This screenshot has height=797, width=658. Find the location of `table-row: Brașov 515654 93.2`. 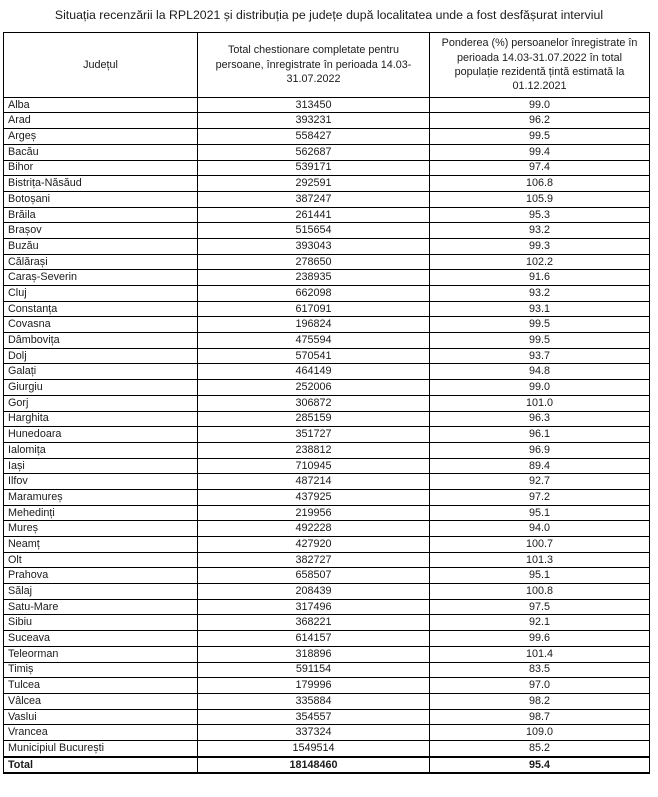

table-row: Brașov 515654 93.2 is located at coordinates (326, 230).